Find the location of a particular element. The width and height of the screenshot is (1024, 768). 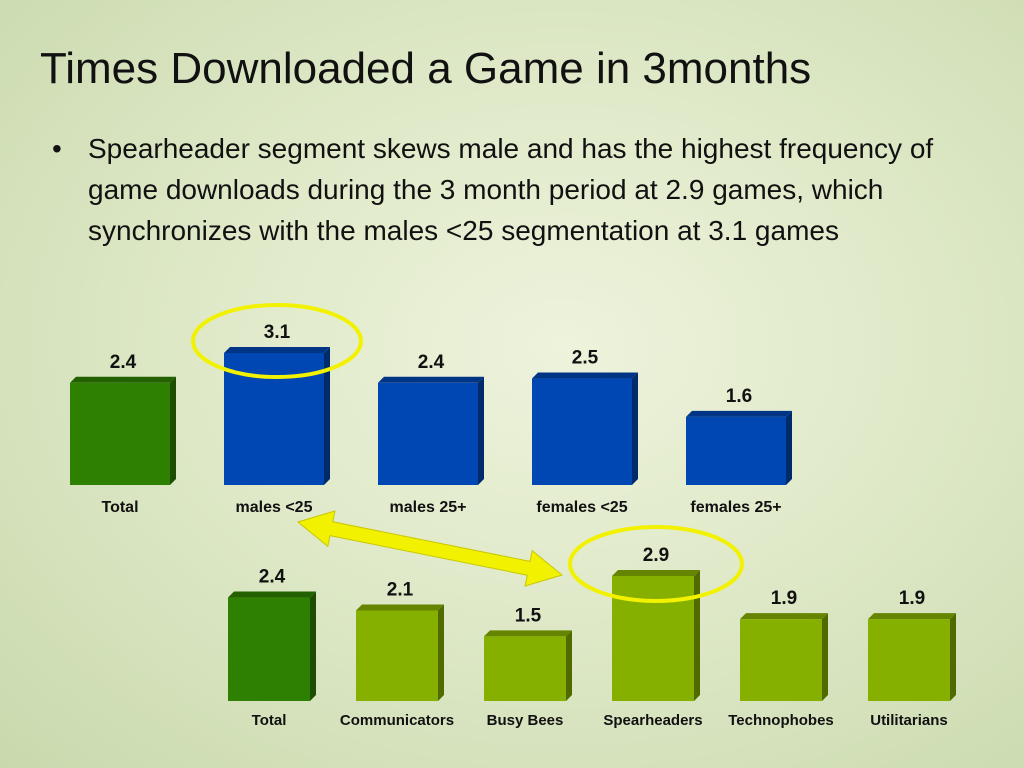

bar-side-busy-bees is located at coordinates (569, 665).